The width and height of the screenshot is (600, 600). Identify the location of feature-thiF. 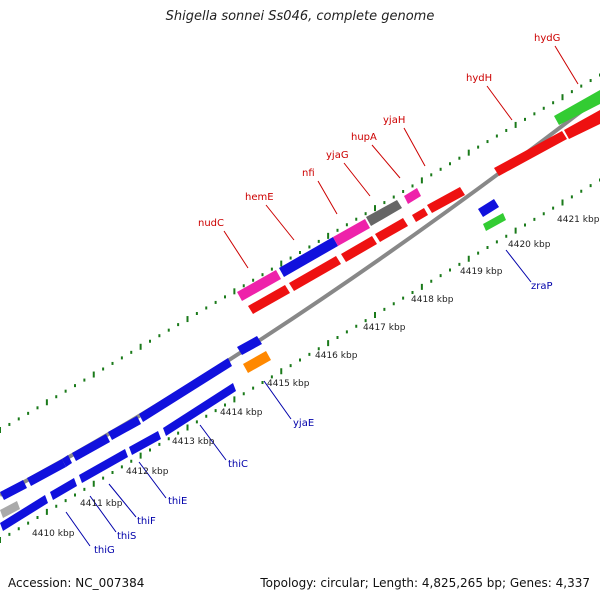
(103, 466).